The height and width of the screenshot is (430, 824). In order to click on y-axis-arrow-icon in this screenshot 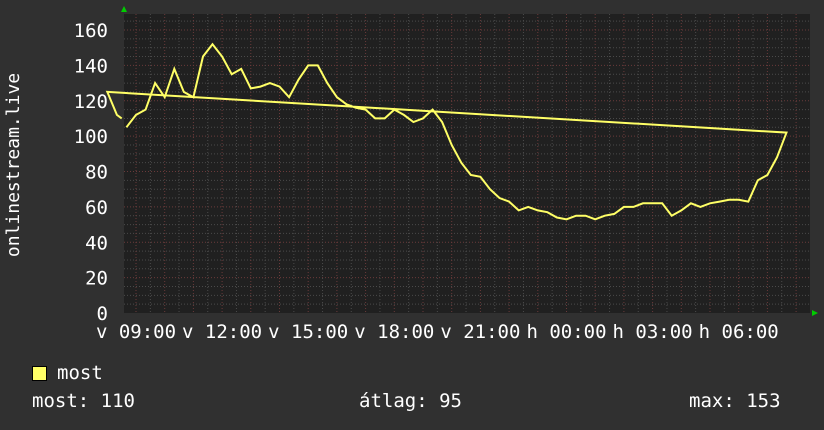, I will do `click(124, 9)`.